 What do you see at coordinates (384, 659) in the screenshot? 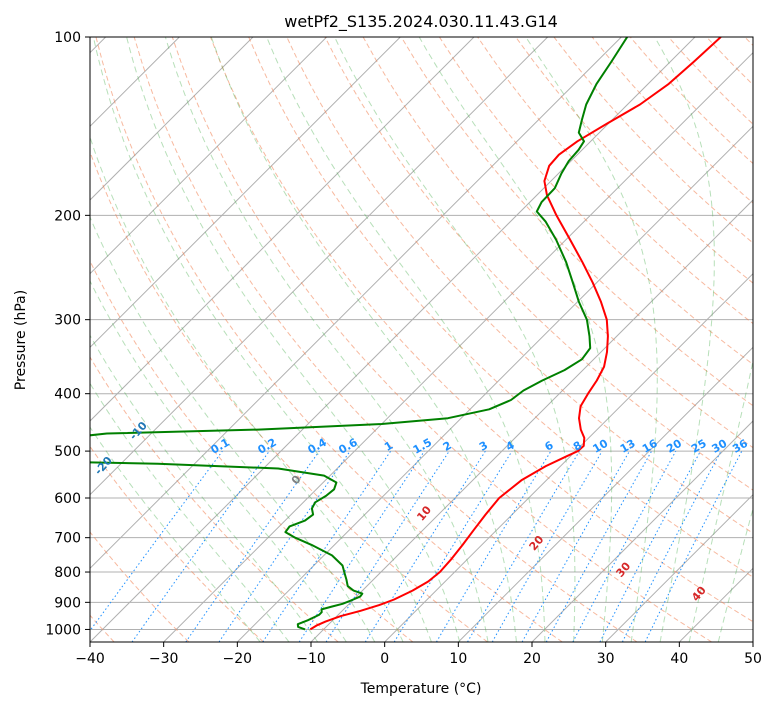
I see `x-tick-label: 0` at bounding box center [384, 659].